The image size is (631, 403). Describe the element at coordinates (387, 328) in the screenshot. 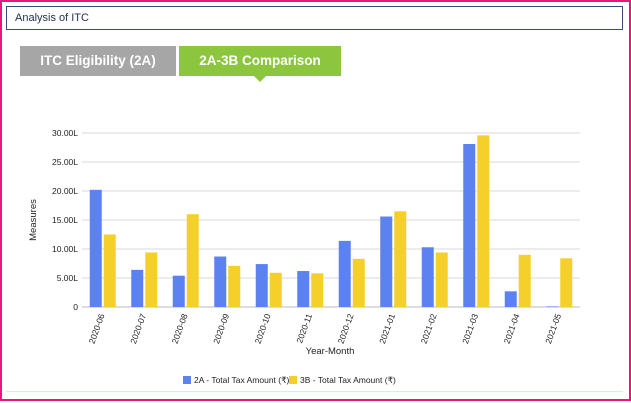

I see `x-tick-label: 2021-01` at that location.